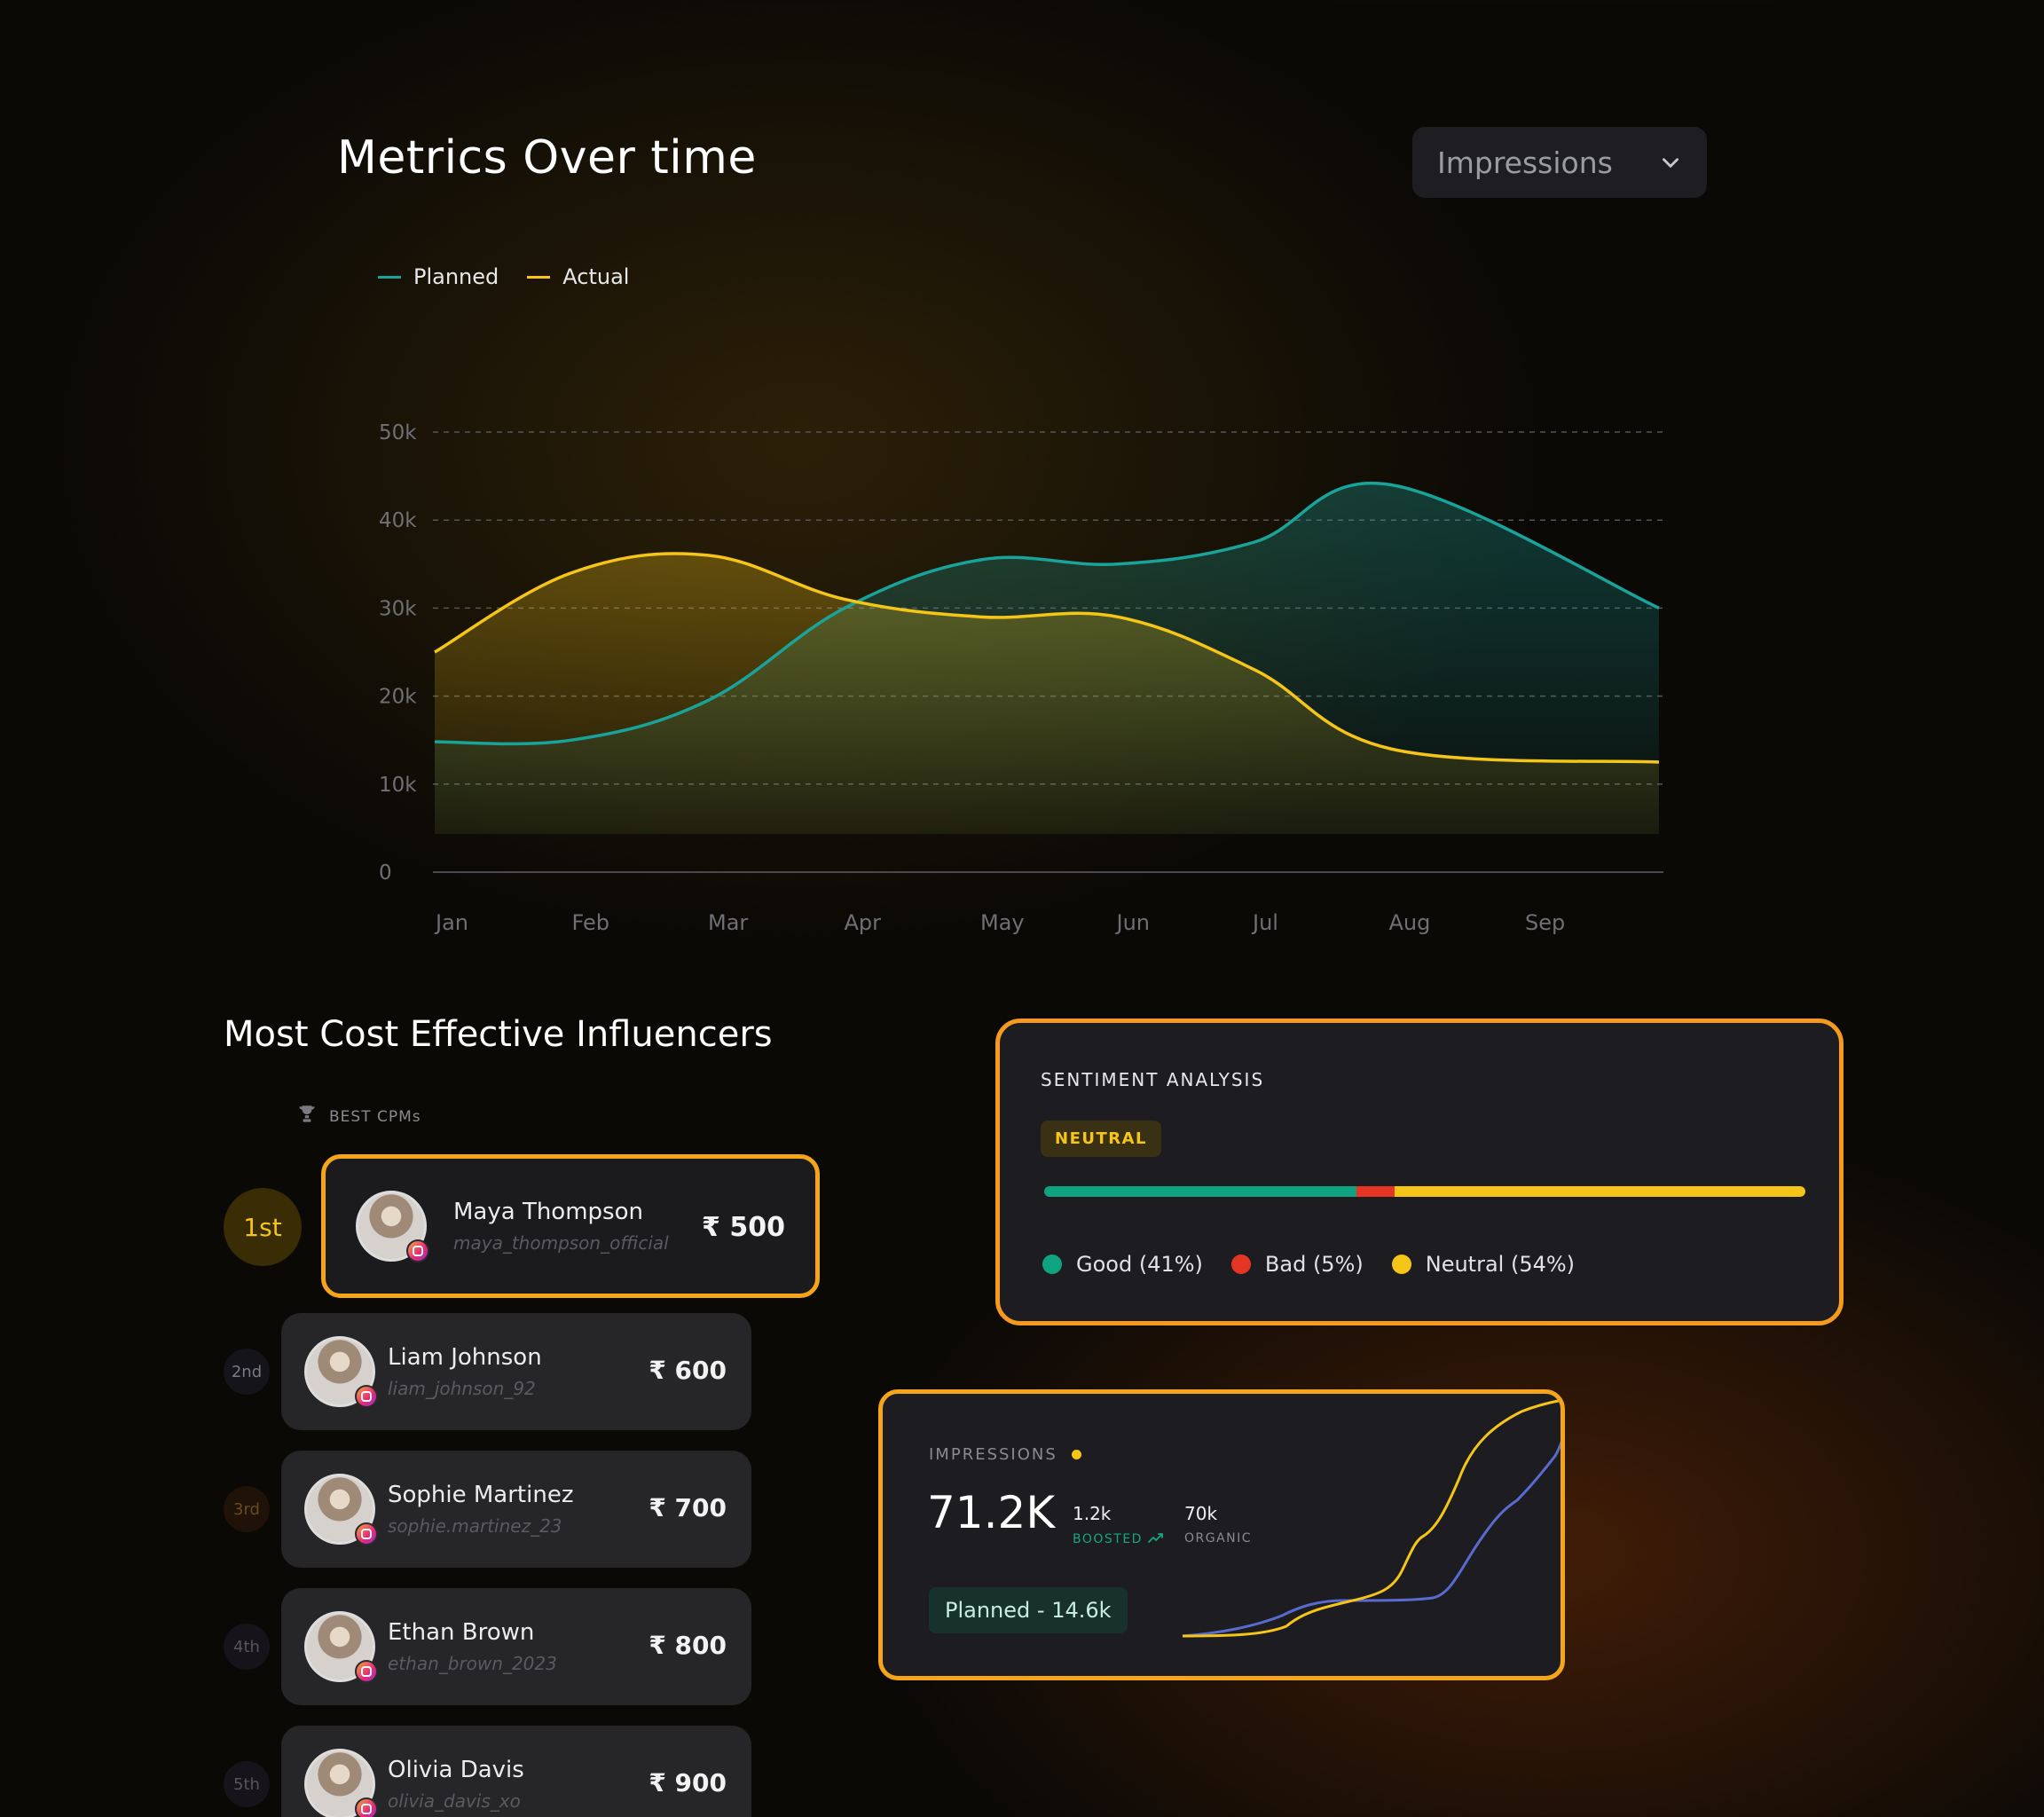 The width and height of the screenshot is (2044, 1817). Describe the element at coordinates (1401, 1264) in the screenshot. I see `neutral-dot-icon` at that location.